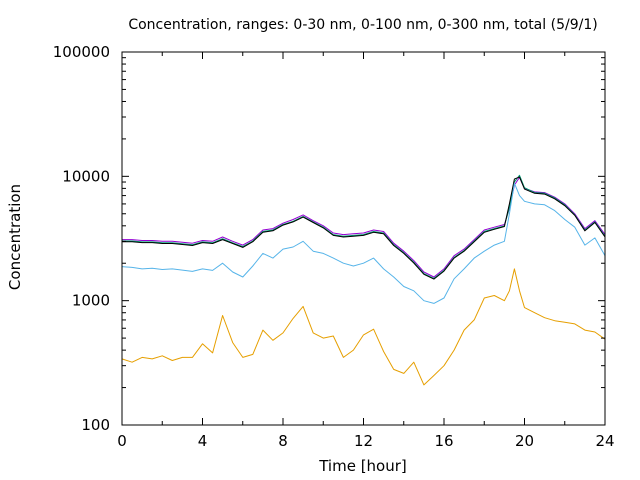 This screenshot has width=640, height=480. What do you see at coordinates (122, 441) in the screenshot?
I see `x-tick-label: 0` at bounding box center [122, 441].